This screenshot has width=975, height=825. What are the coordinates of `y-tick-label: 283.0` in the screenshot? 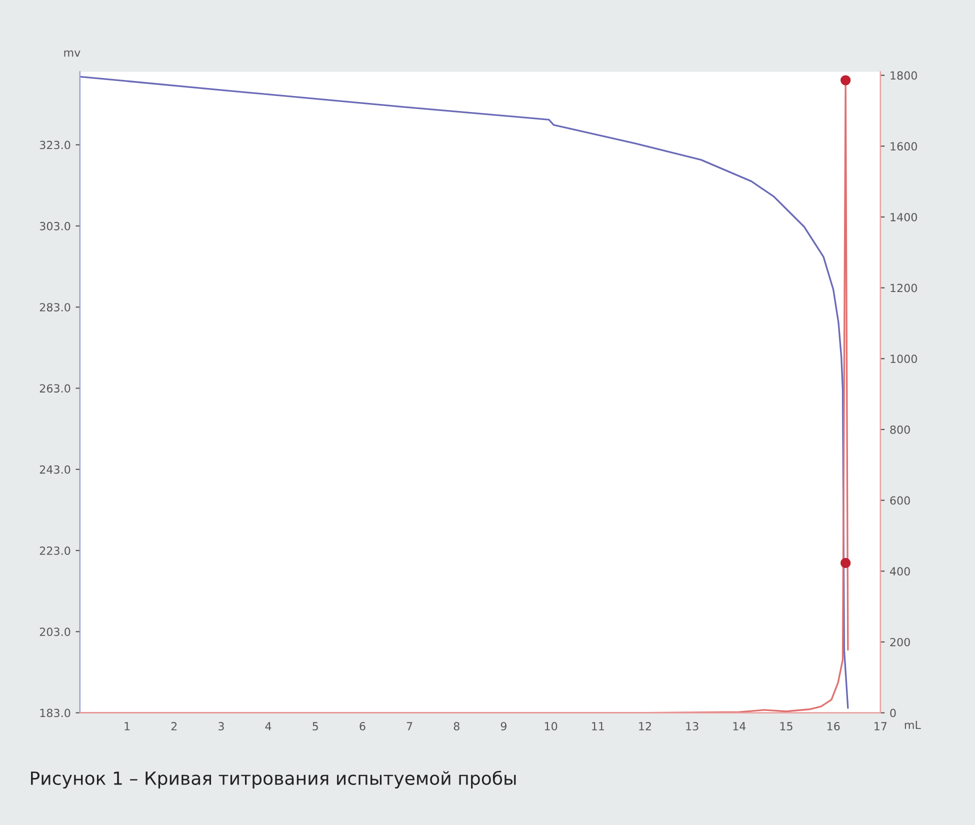 It's located at (55, 307).